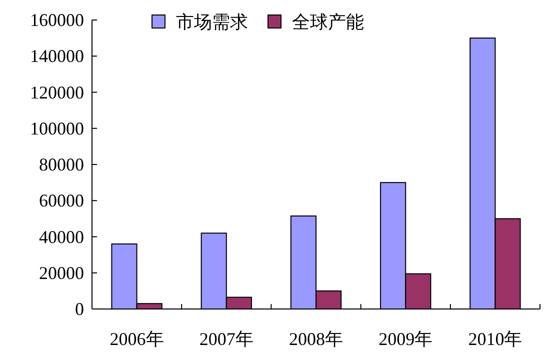 The image size is (545, 358). Describe the element at coordinates (57, 56) in the screenshot. I see `y-tick-label: 140000` at that location.